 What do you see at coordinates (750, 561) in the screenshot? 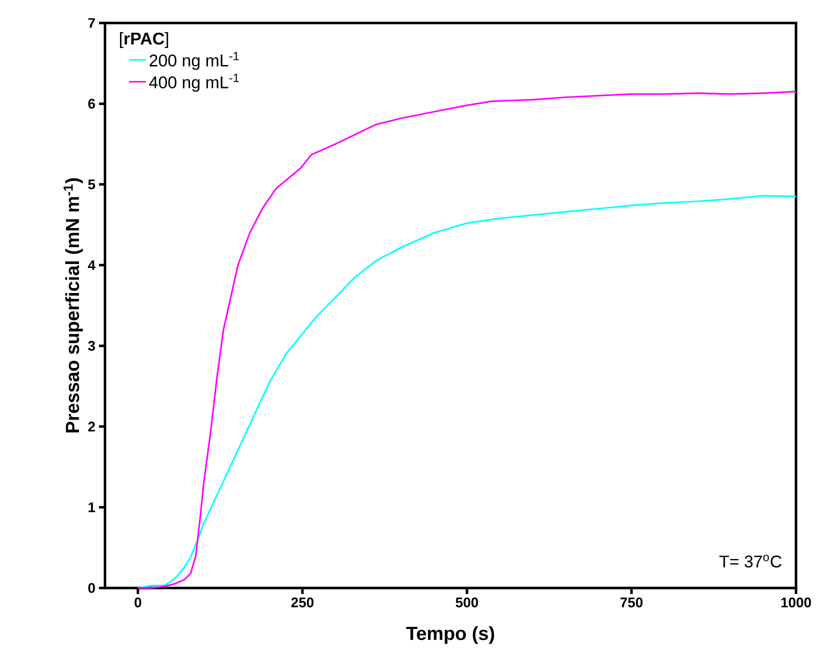
I see `annotation: T= 37$^{o}$C` at bounding box center [750, 561].